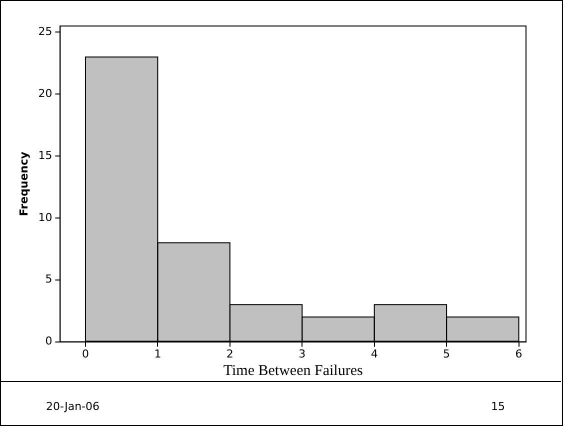 The width and height of the screenshot is (563, 426). What do you see at coordinates (45, 31) in the screenshot?
I see `y-tick-label: 25` at bounding box center [45, 31].